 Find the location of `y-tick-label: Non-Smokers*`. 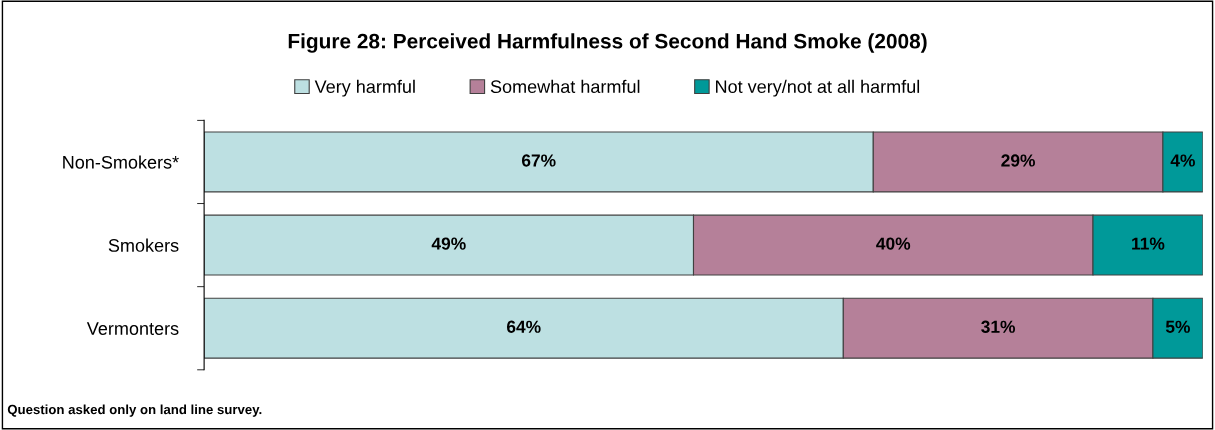

y-tick-label: Non-Smokers* is located at coordinates (121, 162).